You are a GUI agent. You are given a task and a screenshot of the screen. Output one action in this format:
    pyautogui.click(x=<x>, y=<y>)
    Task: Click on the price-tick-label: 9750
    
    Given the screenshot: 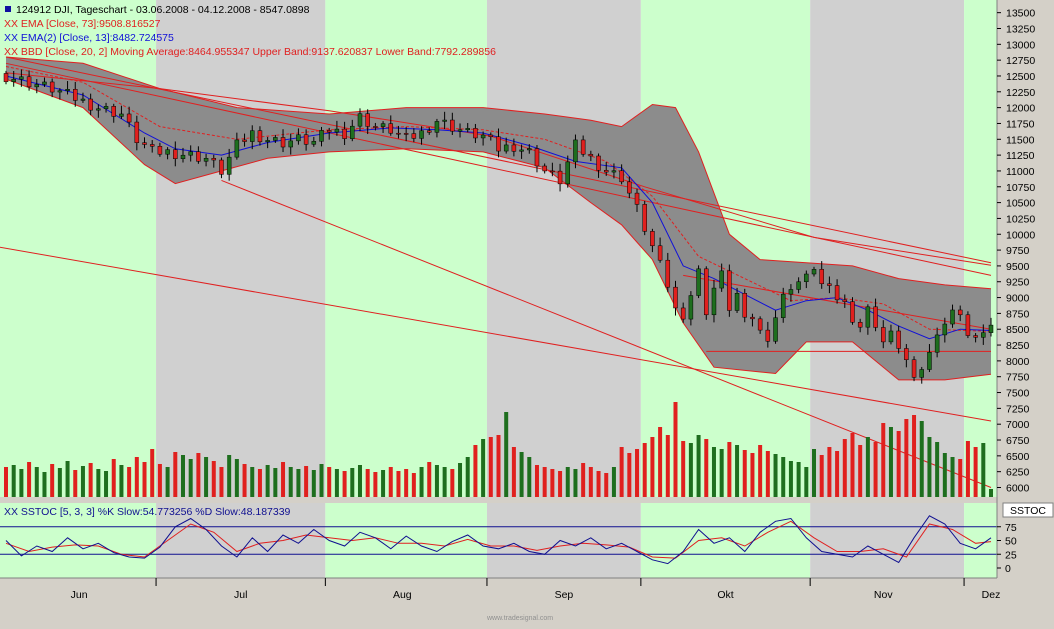 What is the action you would take?
    pyautogui.click(x=1018, y=251)
    